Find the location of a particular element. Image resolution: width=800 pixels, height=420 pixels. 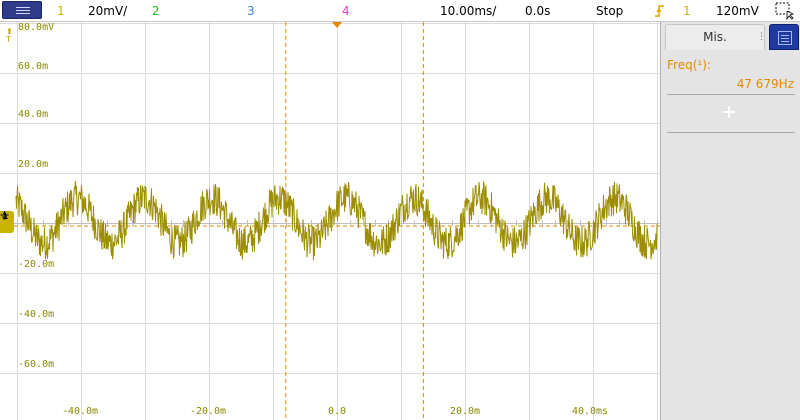

tab-overflow-icon: ⋮⋮ is located at coordinates (765, 37).